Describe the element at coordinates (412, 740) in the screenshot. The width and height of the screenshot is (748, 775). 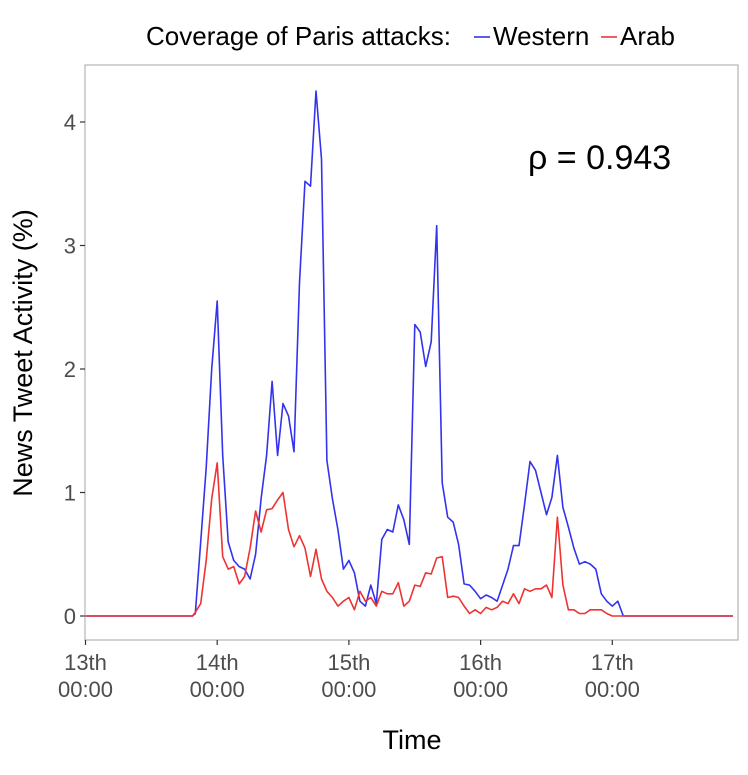
I see `x-axis-title: Time` at that location.